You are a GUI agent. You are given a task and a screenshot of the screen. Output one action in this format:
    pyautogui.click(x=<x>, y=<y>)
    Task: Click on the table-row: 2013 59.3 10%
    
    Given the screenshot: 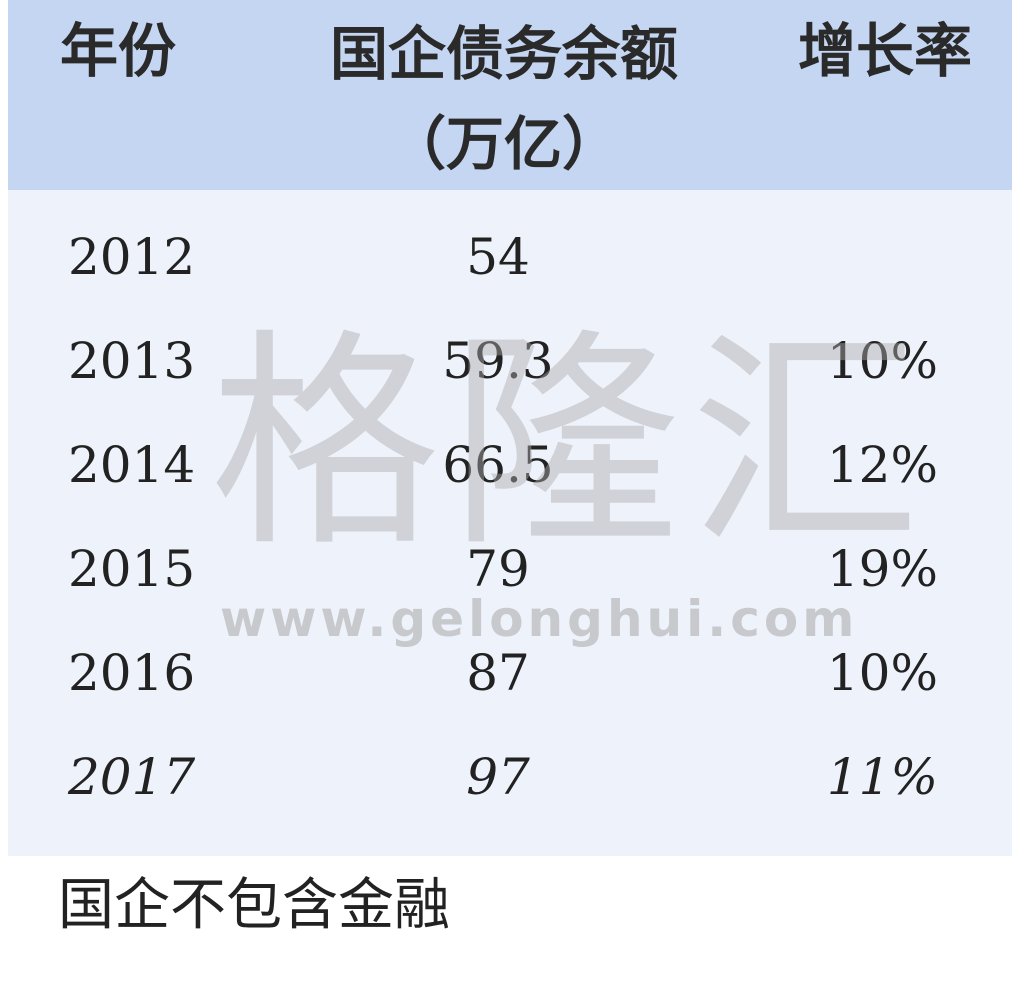 What is the action you would take?
    pyautogui.click(x=510, y=361)
    